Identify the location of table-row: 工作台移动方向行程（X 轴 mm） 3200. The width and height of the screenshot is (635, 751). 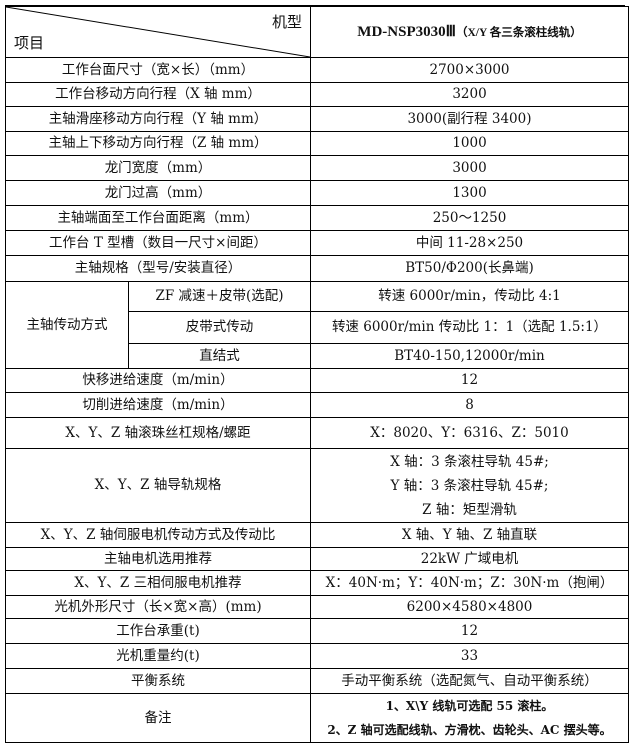
(317, 94).